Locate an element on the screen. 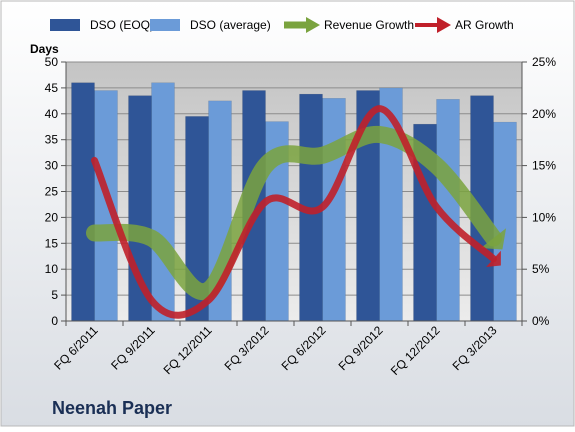 The height and width of the screenshot is (432, 575). y2-tick-label: 20% is located at coordinates (544, 114).